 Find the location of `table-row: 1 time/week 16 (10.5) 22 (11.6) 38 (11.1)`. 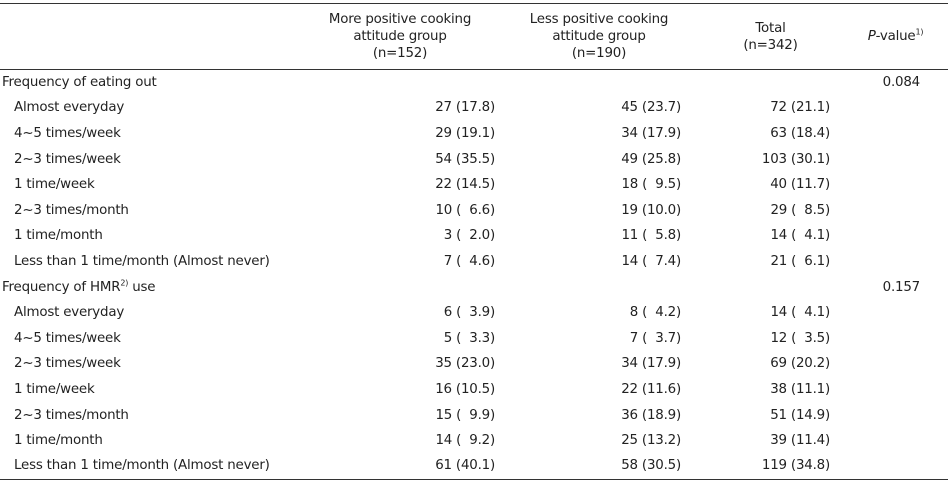

table-row: 1 time/week 16 (10.5) 22 (11.6) 38 (11.1) is located at coordinates (474, 390).